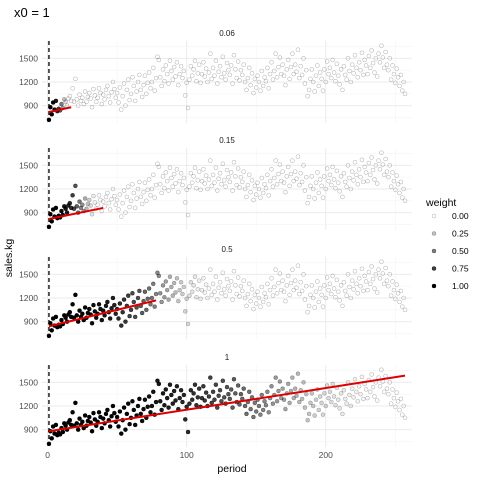 Image resolution: width=480 pixels, height=480 pixels. I want to click on x-tick-label: 0, so click(47, 455).